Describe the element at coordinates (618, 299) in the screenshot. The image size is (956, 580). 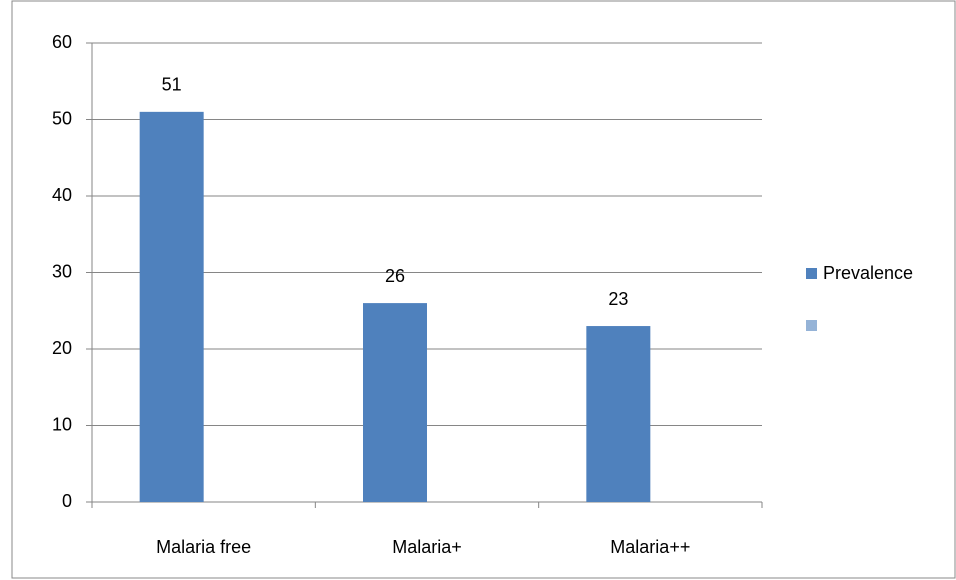
I see `data-label: 23` at that location.